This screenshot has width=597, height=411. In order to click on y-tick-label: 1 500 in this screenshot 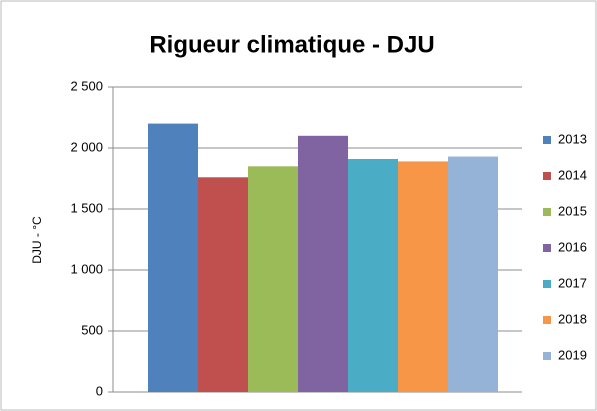, I will do `click(86, 207)`.